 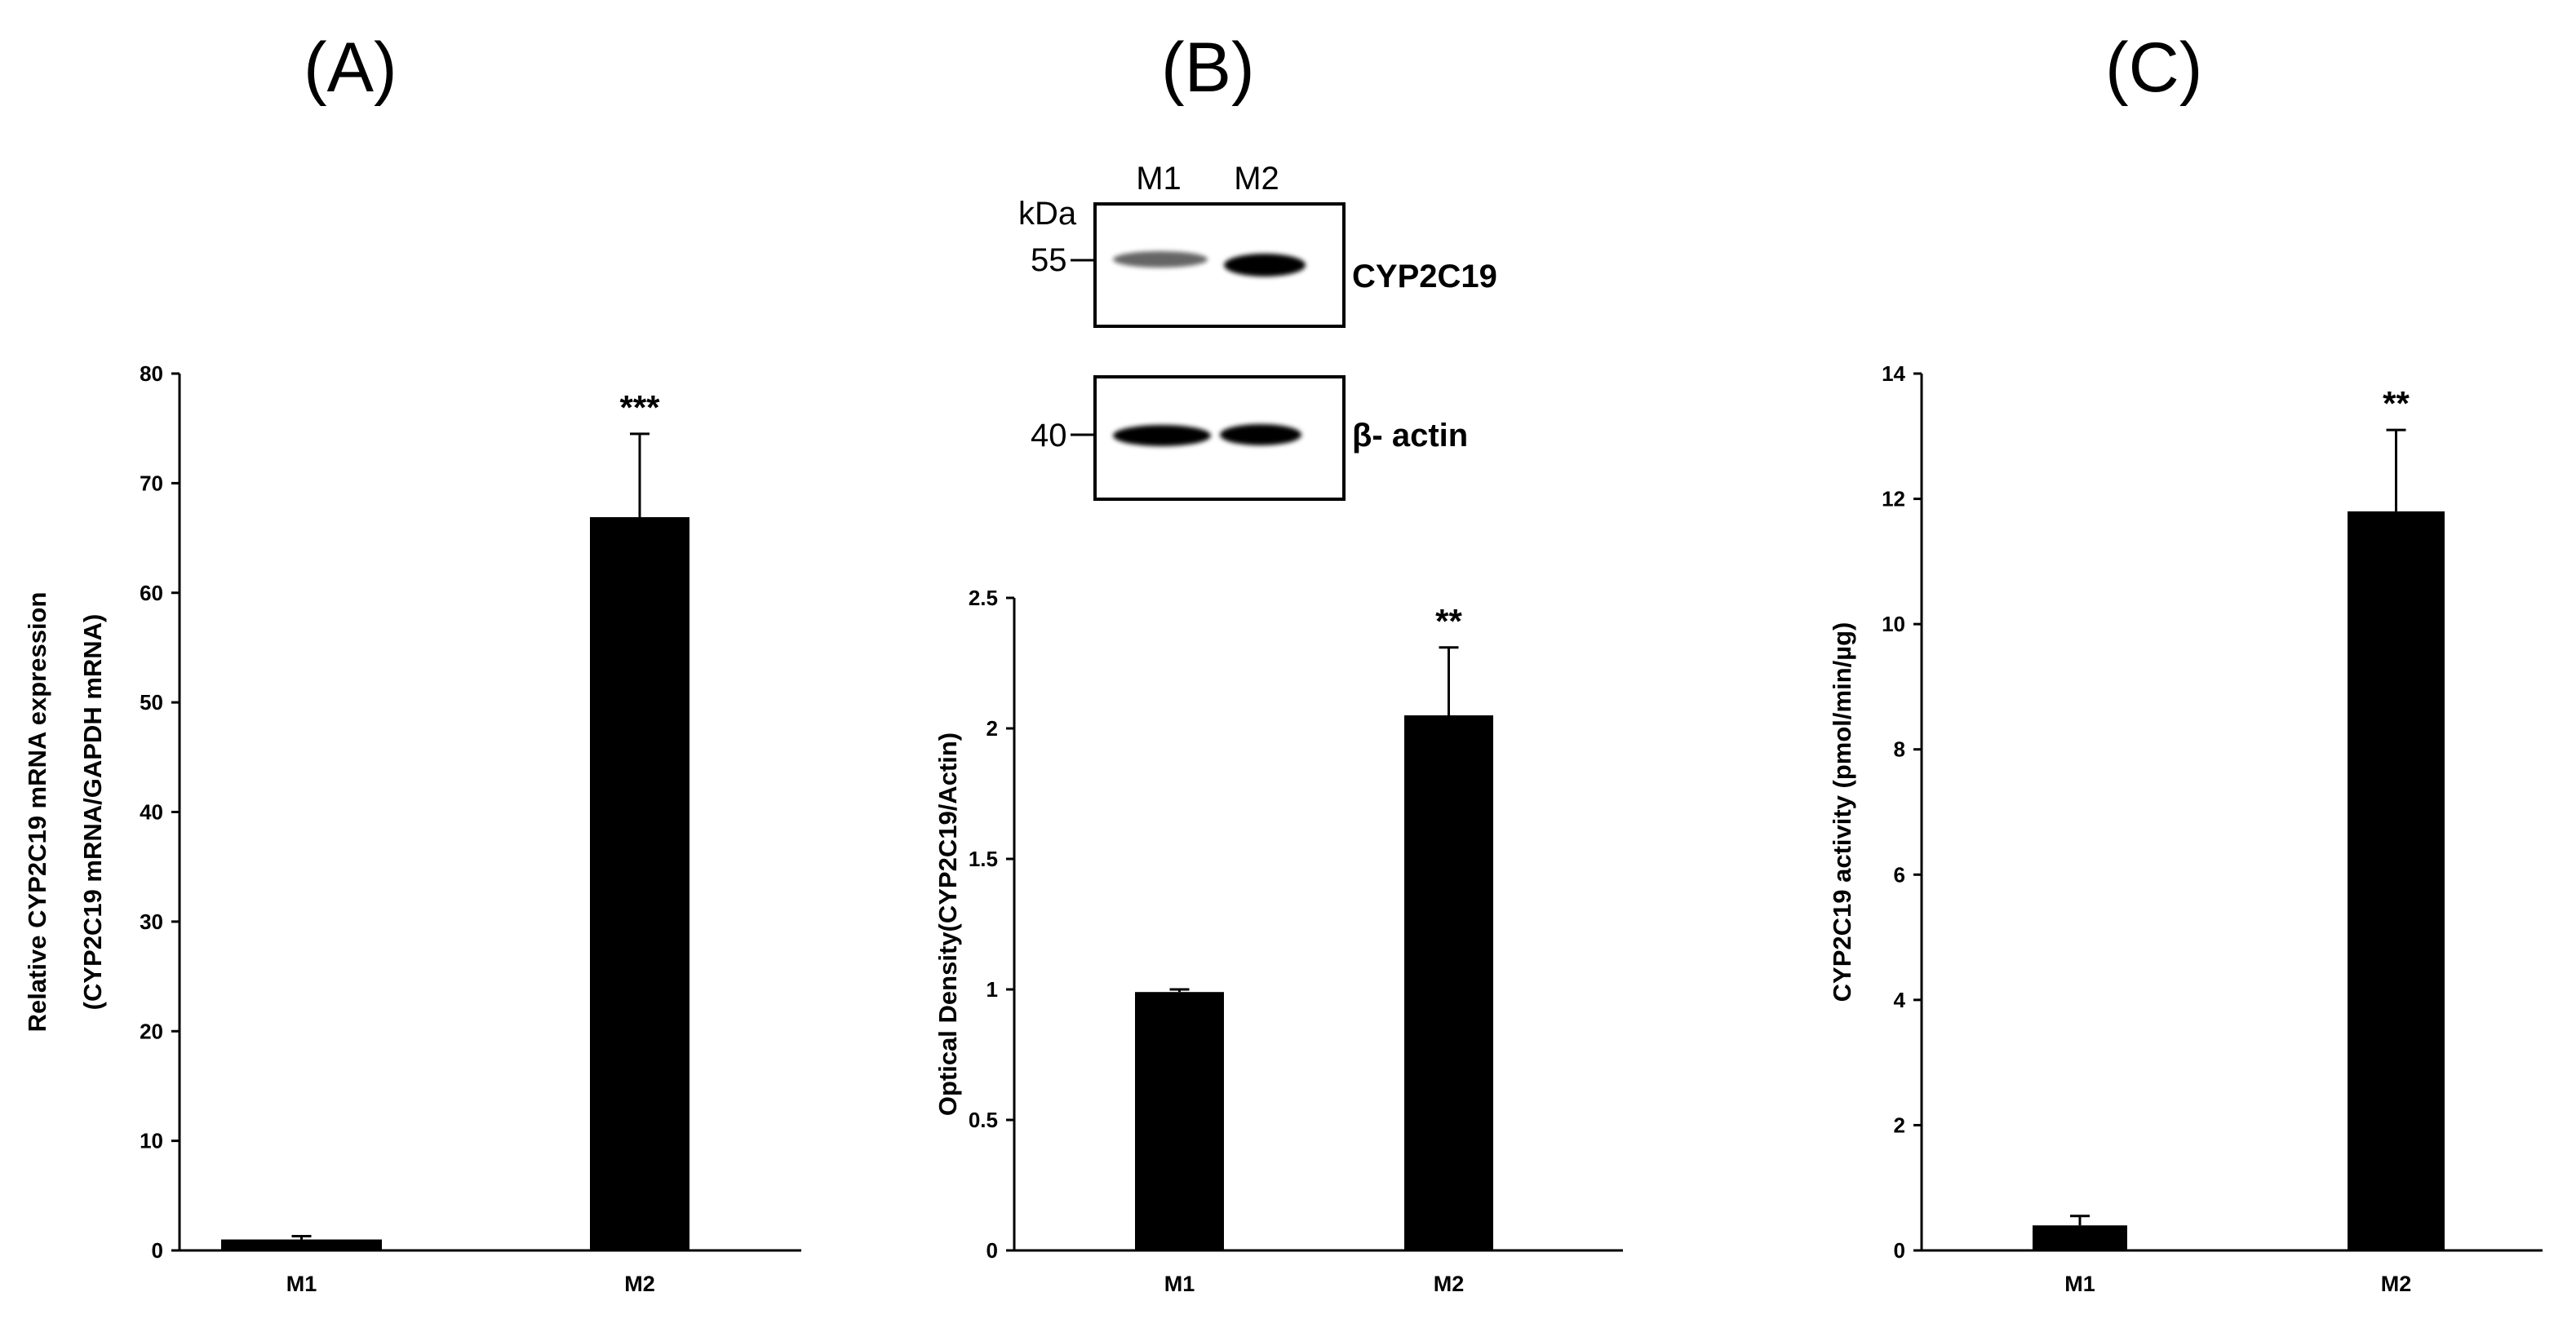 What do you see at coordinates (1160, 259) in the screenshot?
I see `blot-band-cyp2c19-m1` at bounding box center [1160, 259].